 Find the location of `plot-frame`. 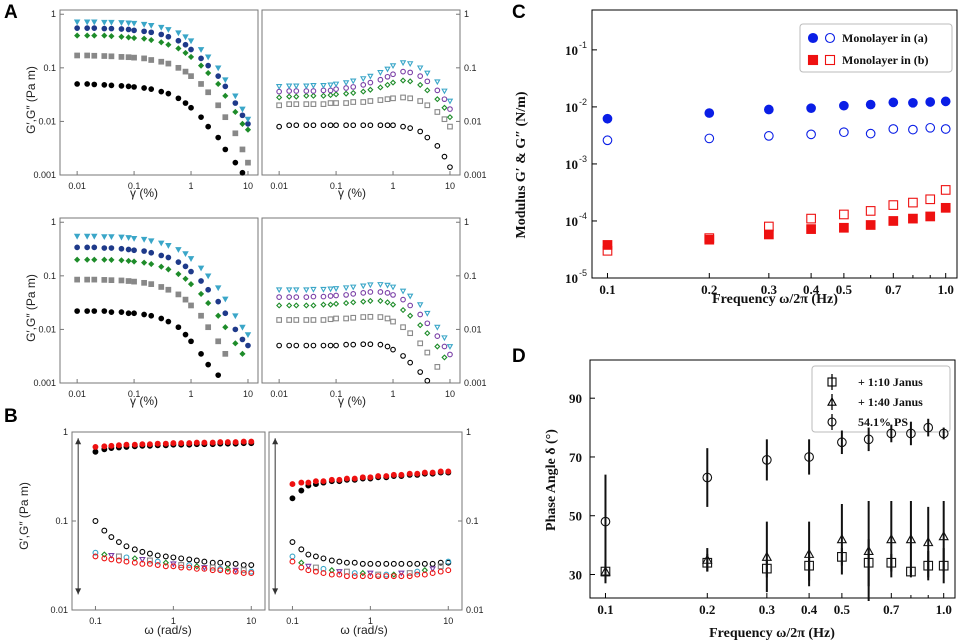

plot-frame is located at coordinates (365, 521).